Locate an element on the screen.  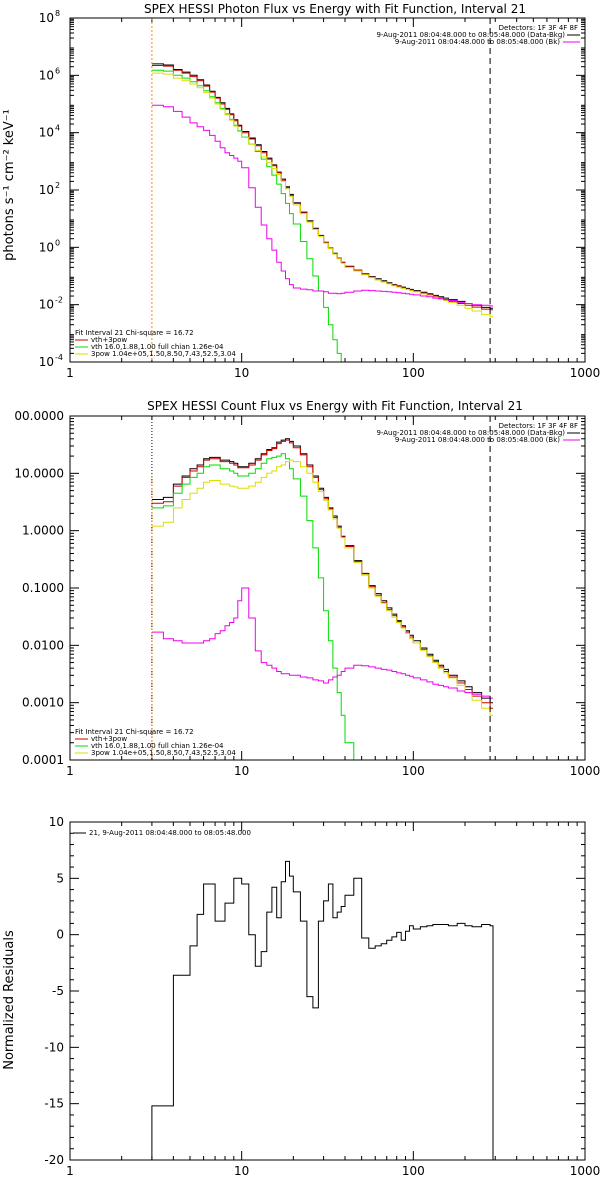
panel1-series-lines is located at coordinates (322, 212).